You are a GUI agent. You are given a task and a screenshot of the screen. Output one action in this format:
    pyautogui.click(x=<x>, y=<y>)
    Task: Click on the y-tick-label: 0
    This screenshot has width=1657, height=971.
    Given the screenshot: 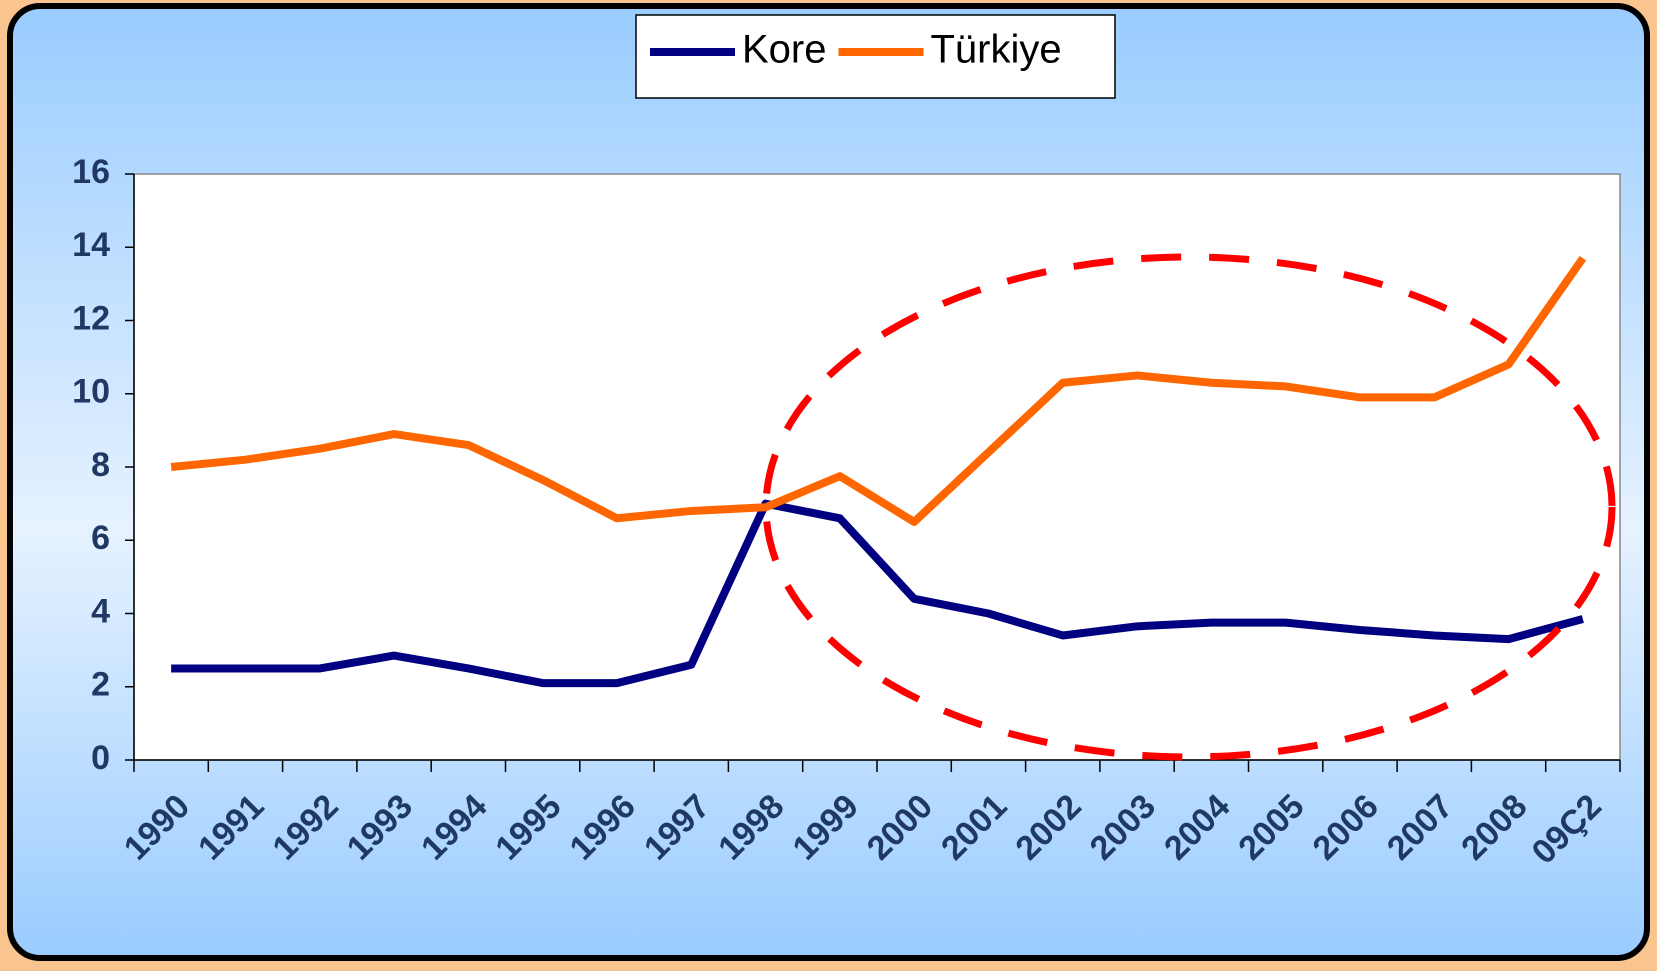 What is the action you would take?
    pyautogui.click(x=100, y=758)
    